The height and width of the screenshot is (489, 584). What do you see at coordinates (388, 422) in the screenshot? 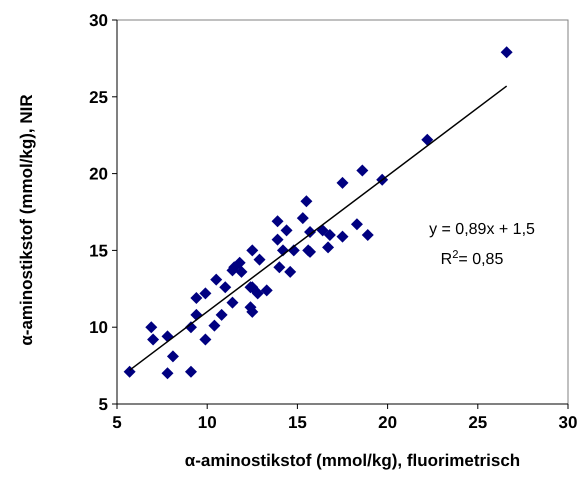
I see `x-tick-label: 20` at bounding box center [388, 422].